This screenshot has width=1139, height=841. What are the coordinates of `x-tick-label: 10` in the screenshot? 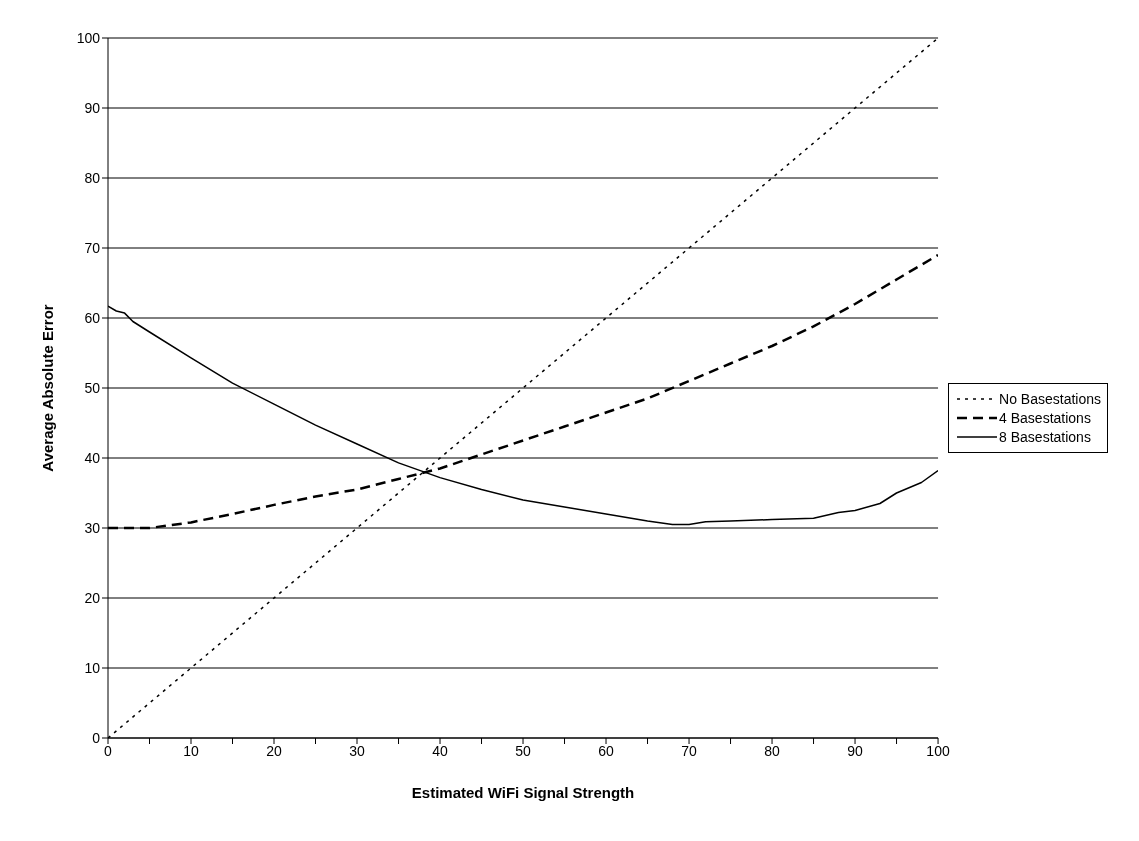 It's located at (191, 750).